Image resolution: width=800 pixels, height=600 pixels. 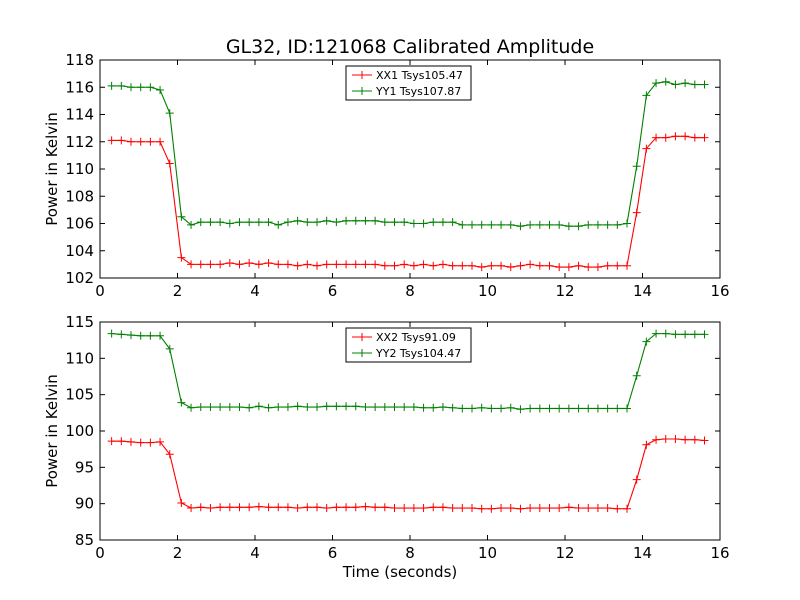 What do you see at coordinates (100, 291) in the screenshot?
I see `x-tick-label: 0` at bounding box center [100, 291].